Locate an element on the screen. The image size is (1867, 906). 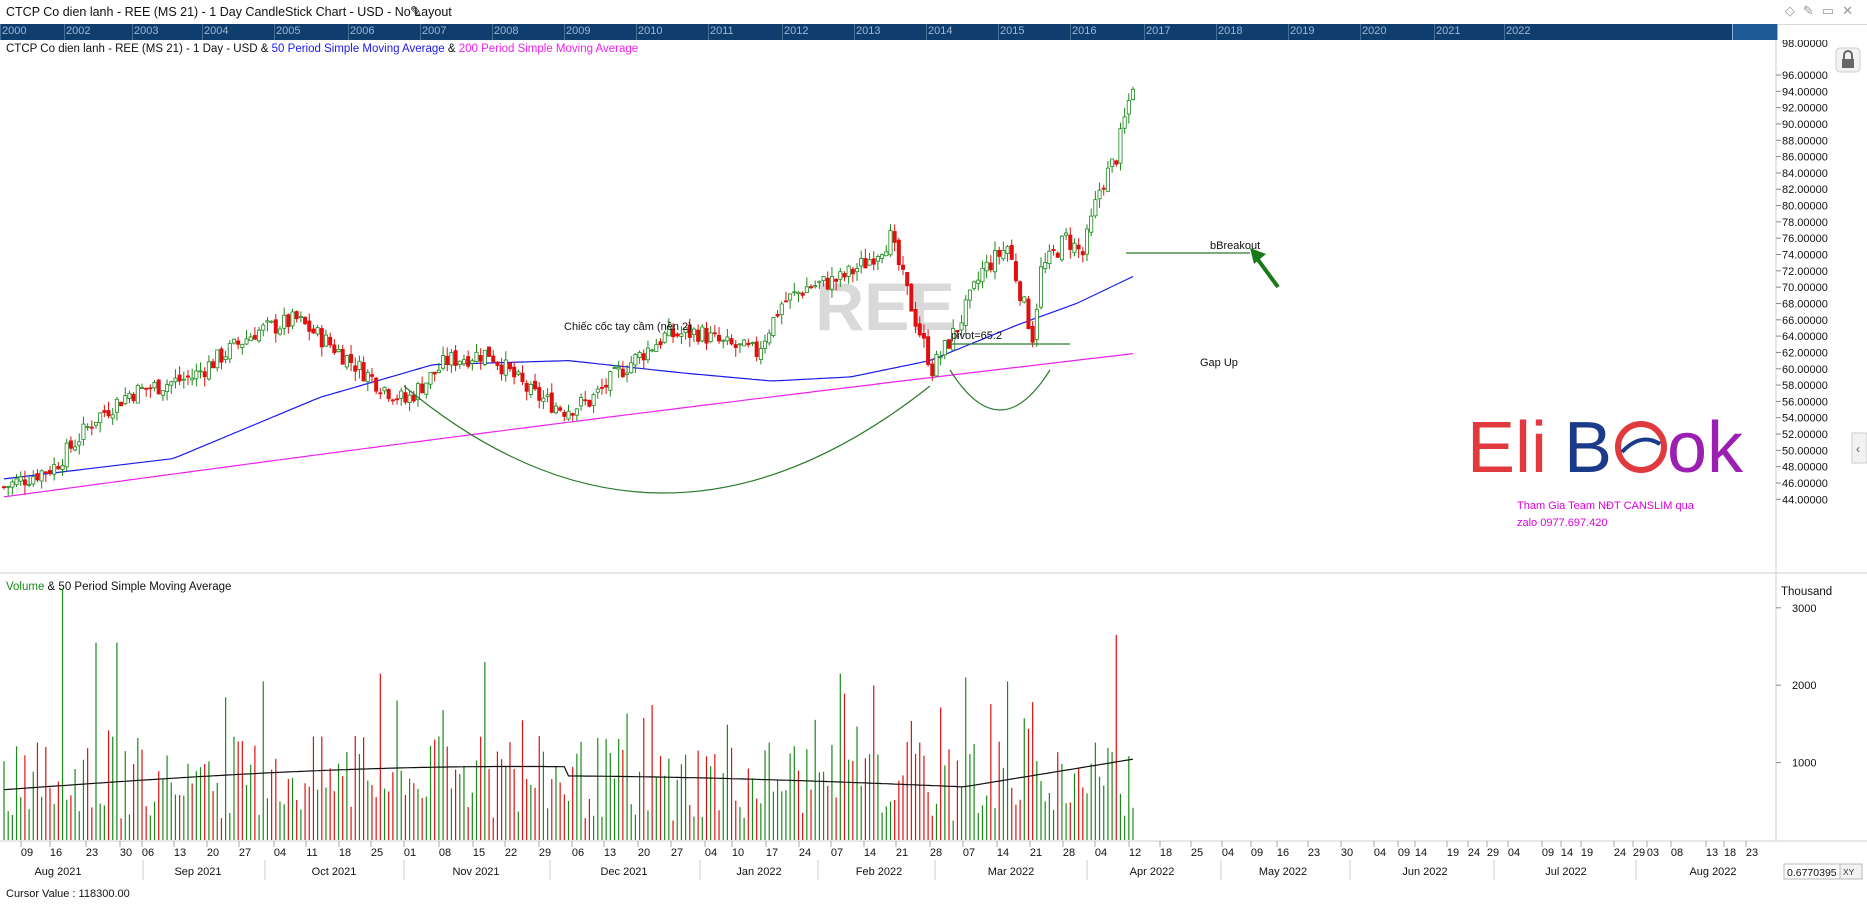
x-day-label: 07 is located at coordinates (837, 853).